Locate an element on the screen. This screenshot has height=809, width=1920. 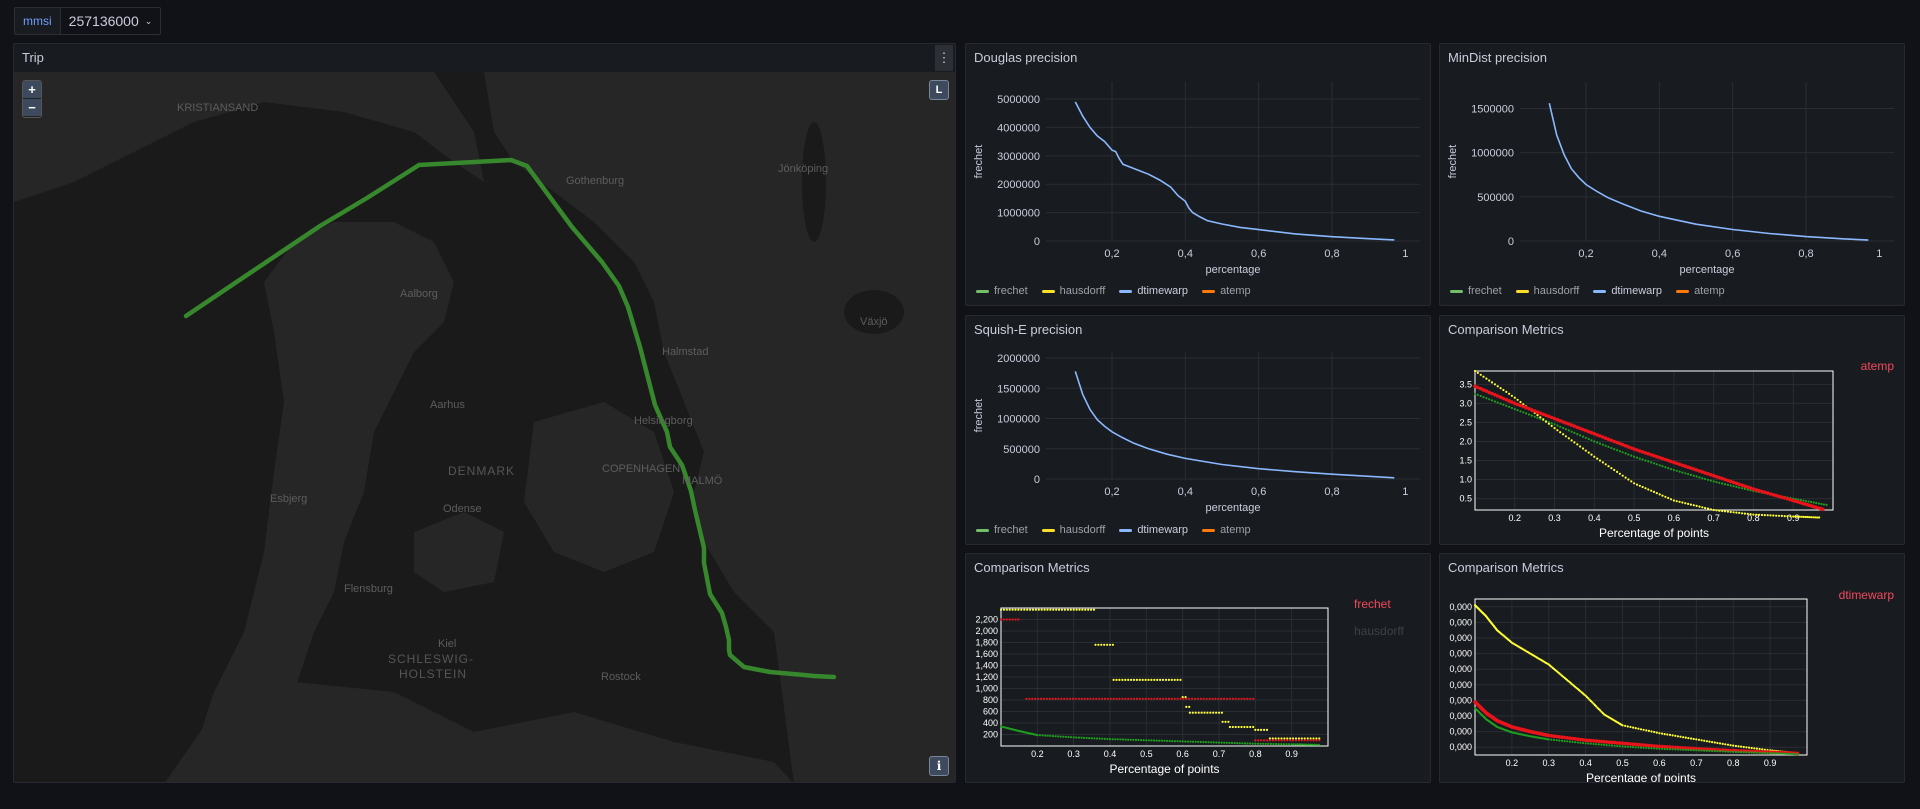
series-label-hausdorff: hausdorff is located at coordinates (1379, 631).